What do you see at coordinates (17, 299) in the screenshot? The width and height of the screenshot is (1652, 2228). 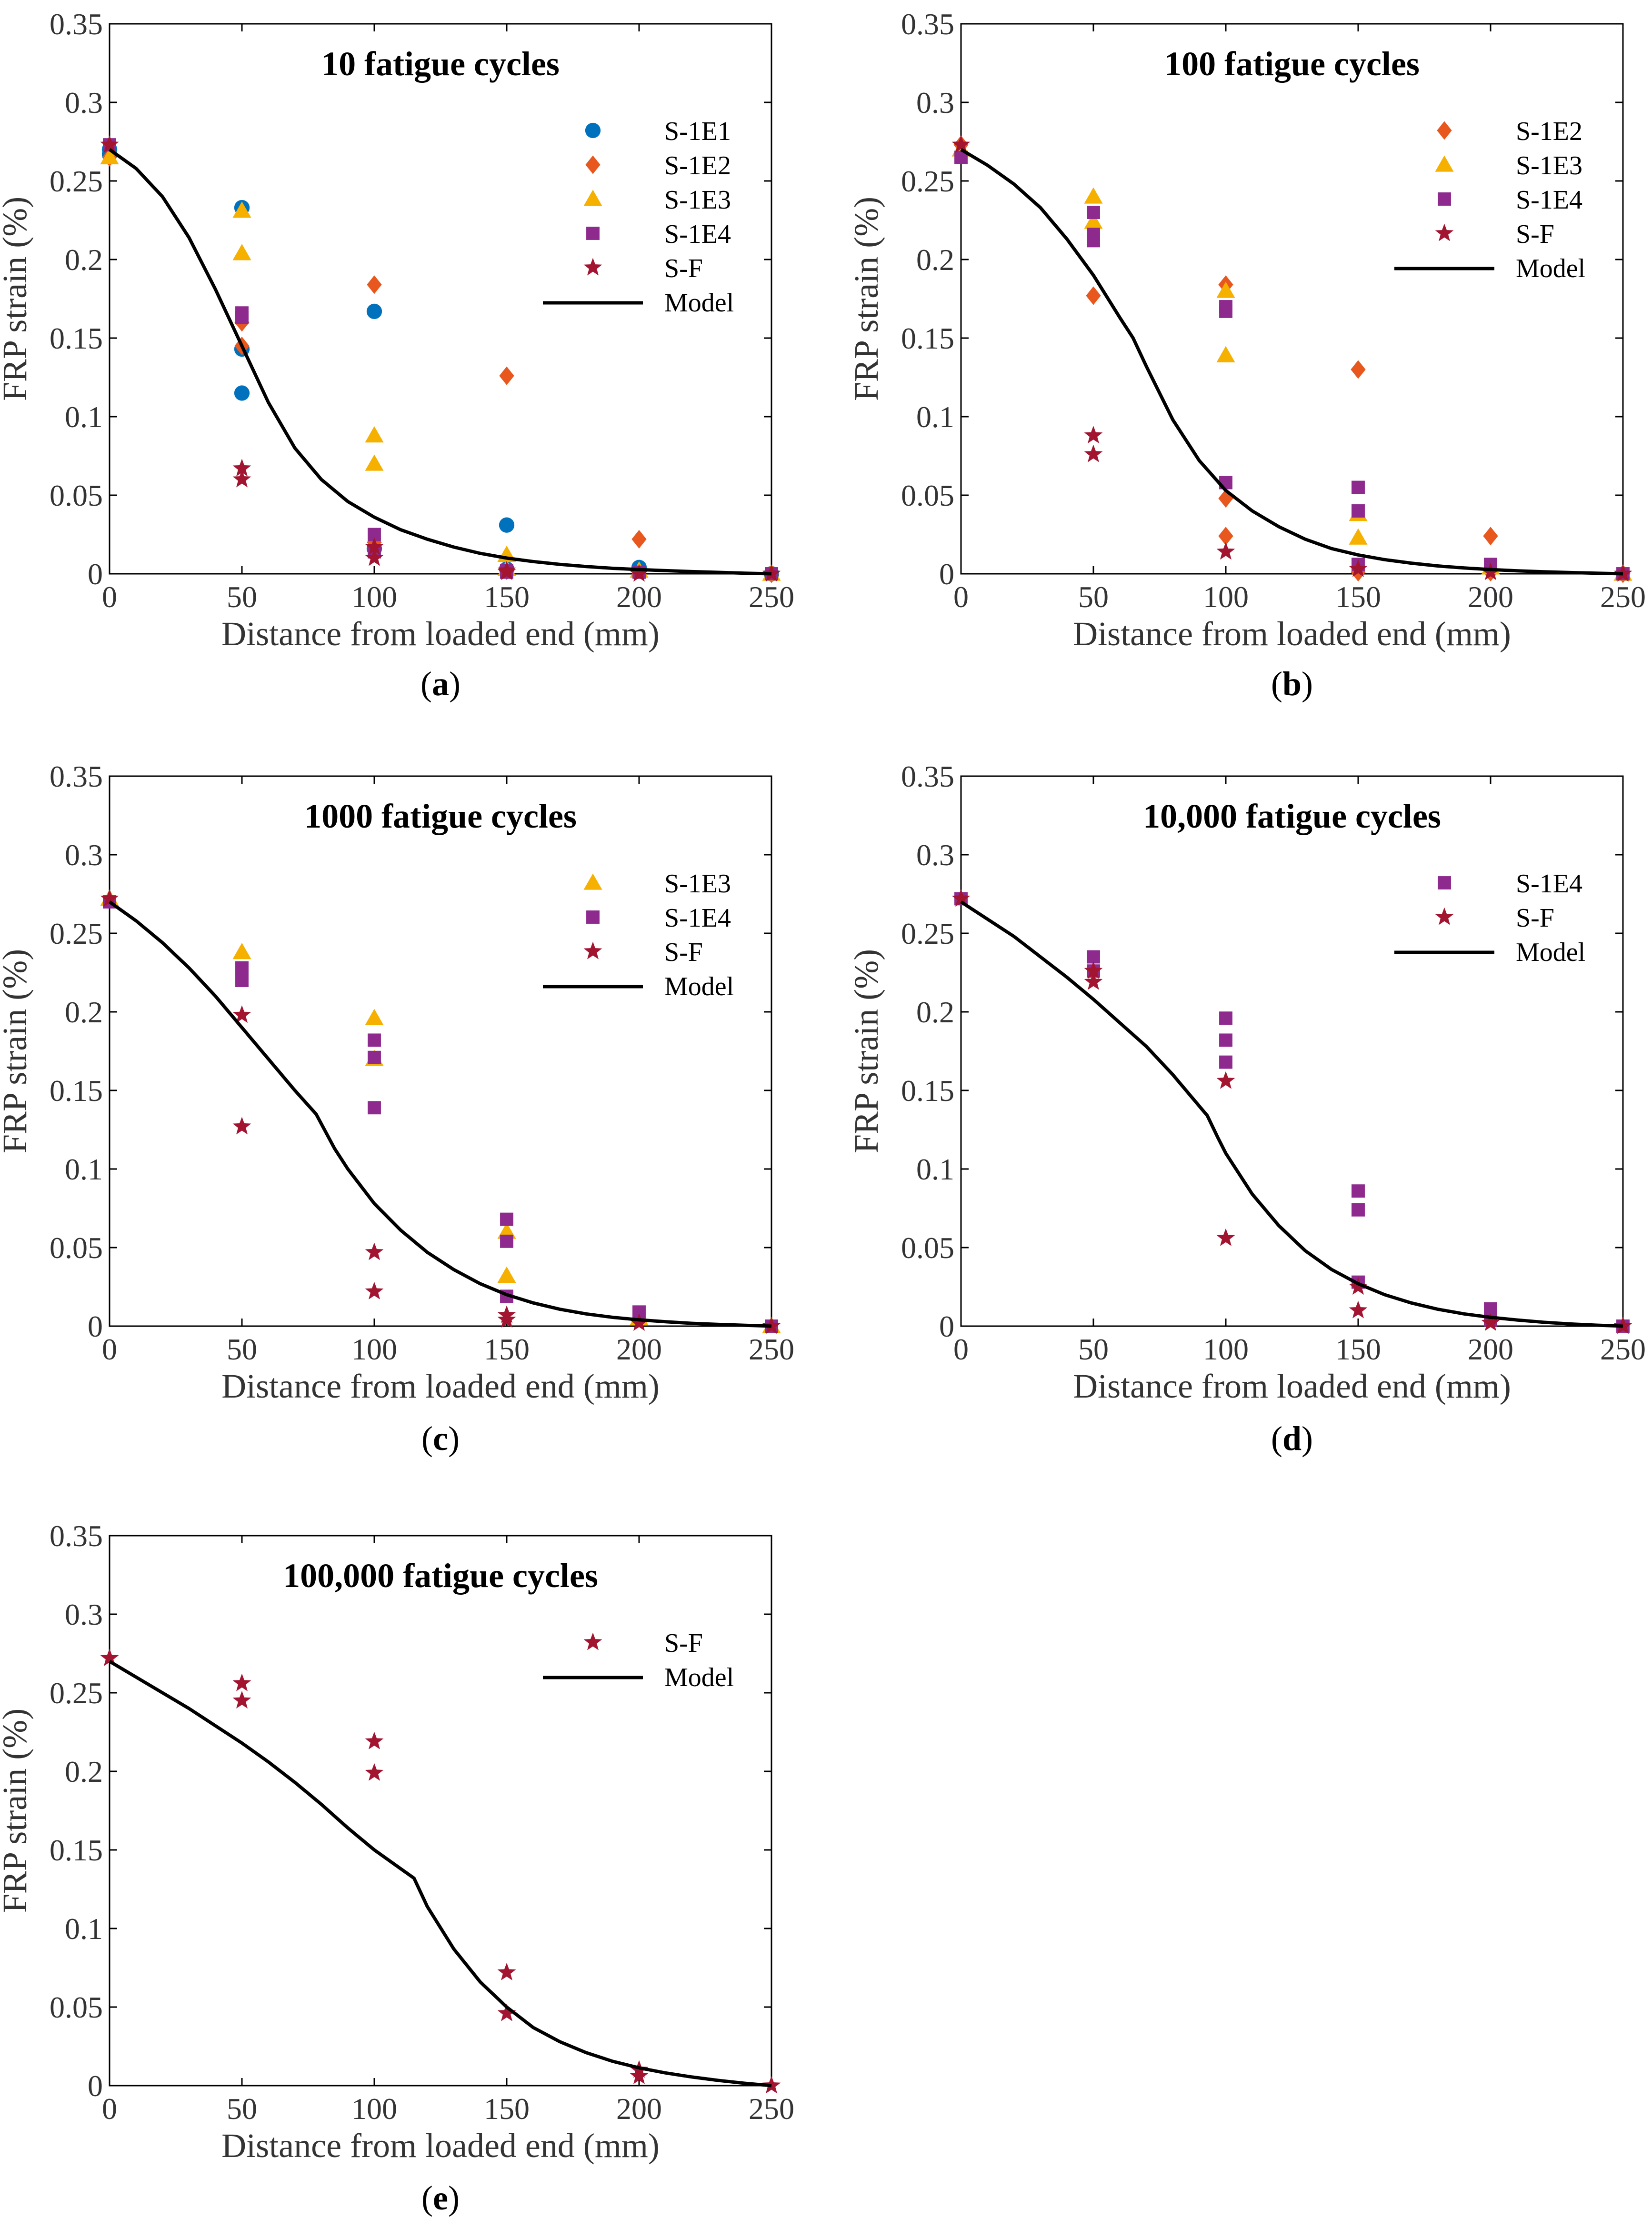 I see `y-axis-label: FRP strain (%)` at bounding box center [17, 299].